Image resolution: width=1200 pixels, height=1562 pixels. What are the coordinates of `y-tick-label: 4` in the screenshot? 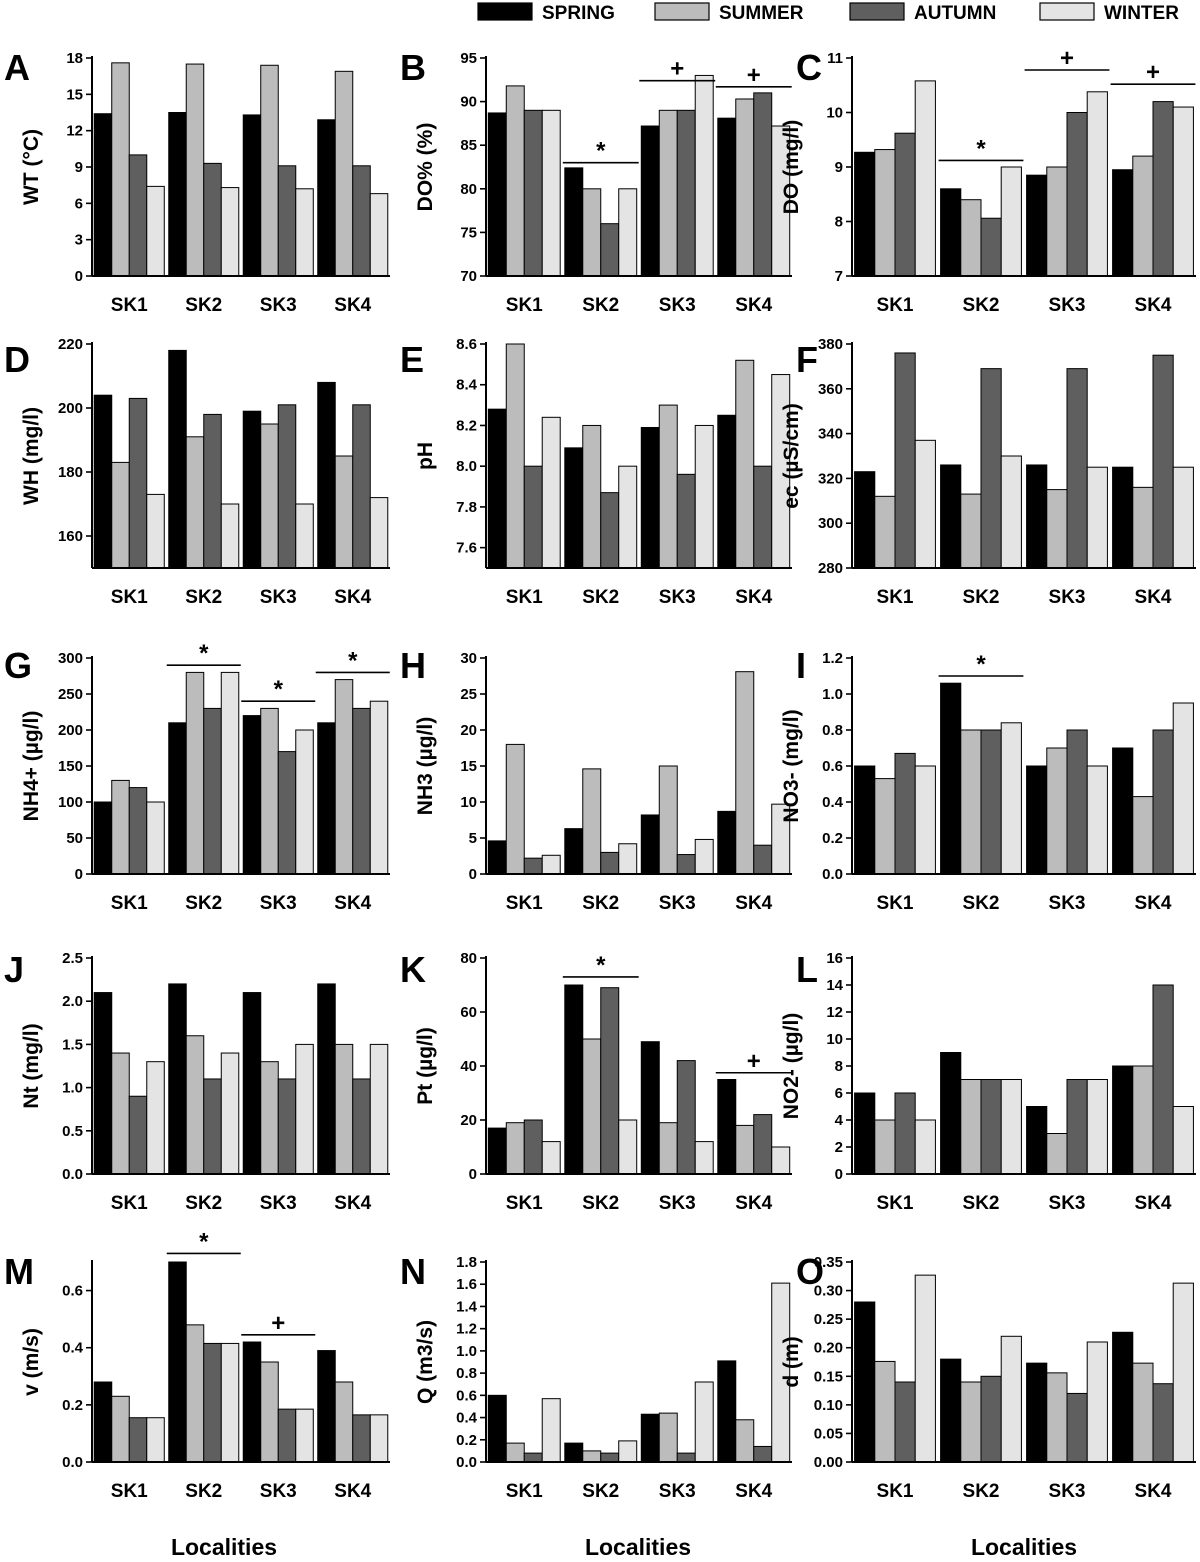 It's located at (839, 1120).